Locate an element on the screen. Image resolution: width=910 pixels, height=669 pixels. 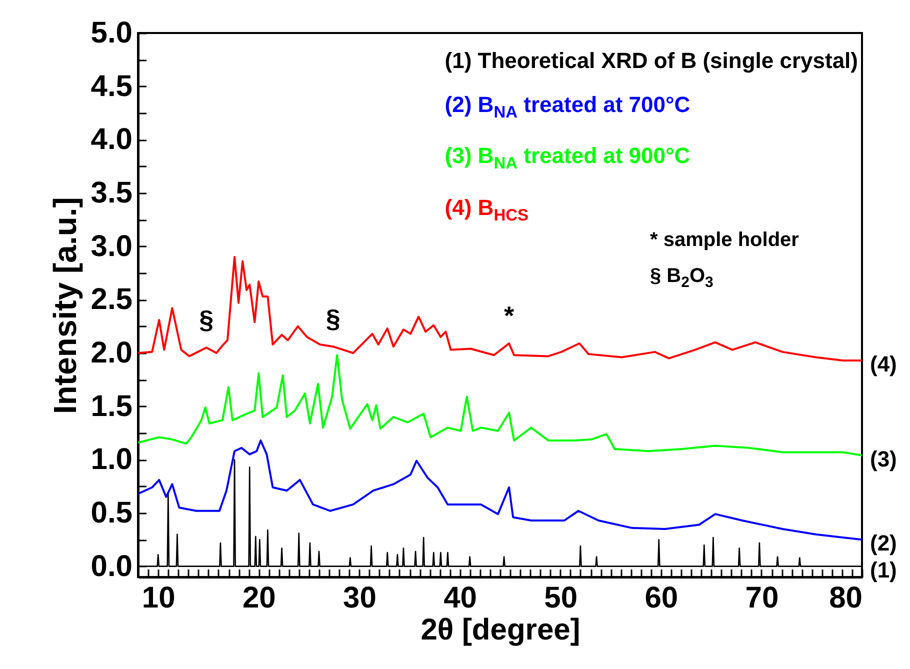
y-tick-label: 4.5 is located at coordinates (111, 86).